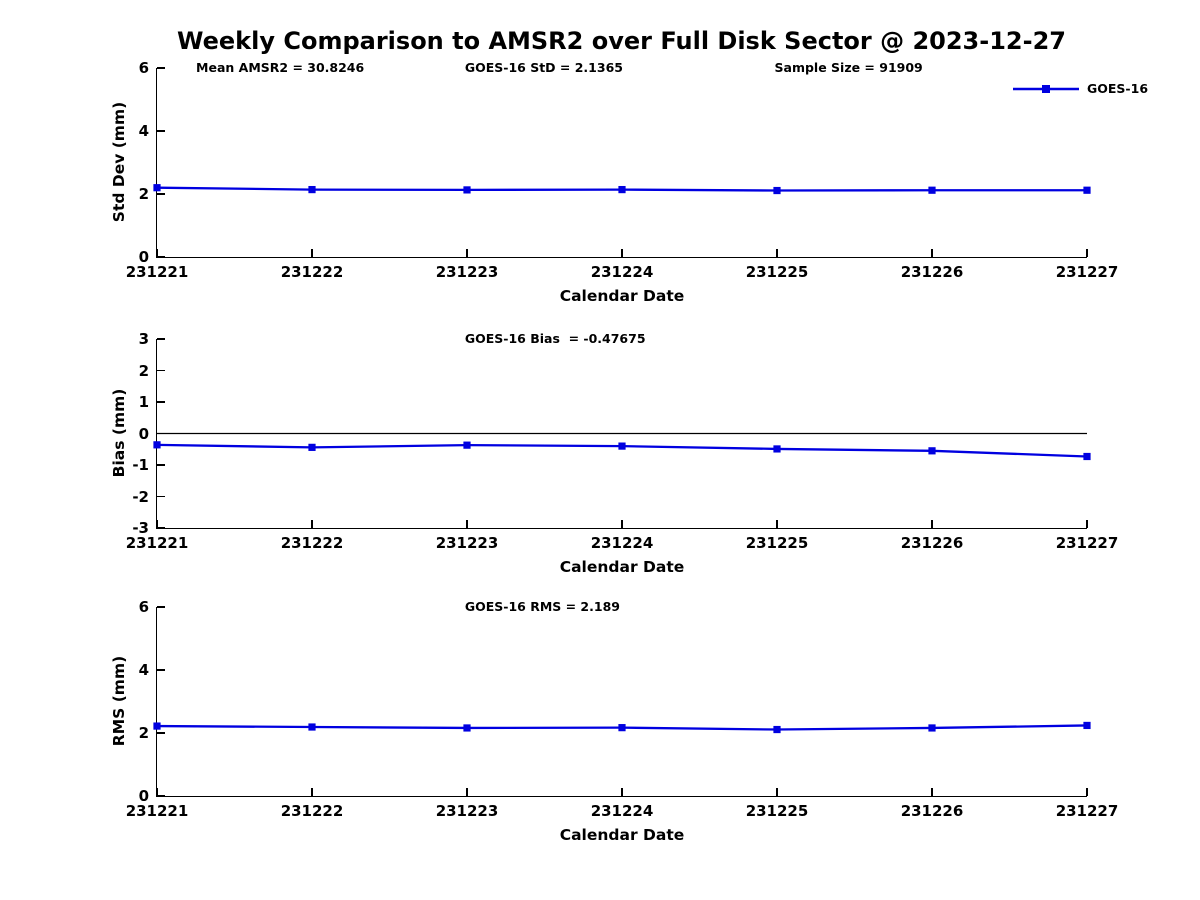  What do you see at coordinates (157, 543) in the screenshot?
I see `x-tick-label: 231221` at bounding box center [157, 543].